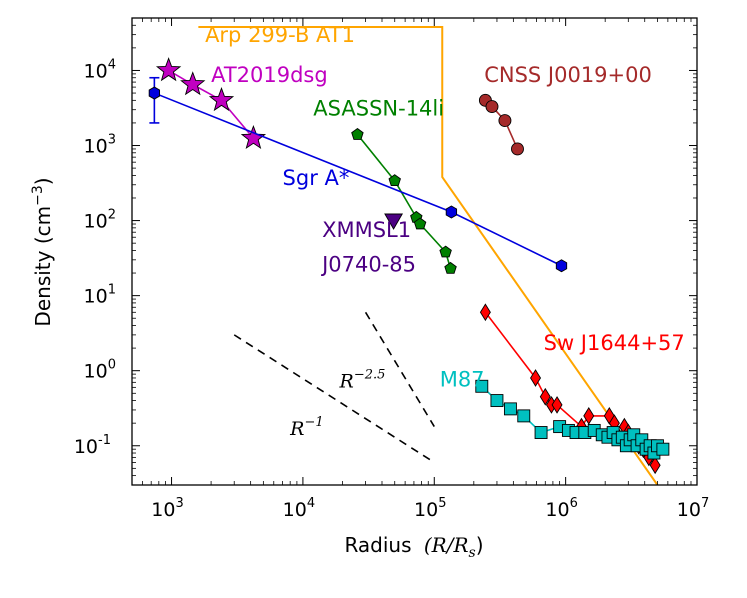  I want to click on y-tick-label: 10⁻¹, so click(92, 445).